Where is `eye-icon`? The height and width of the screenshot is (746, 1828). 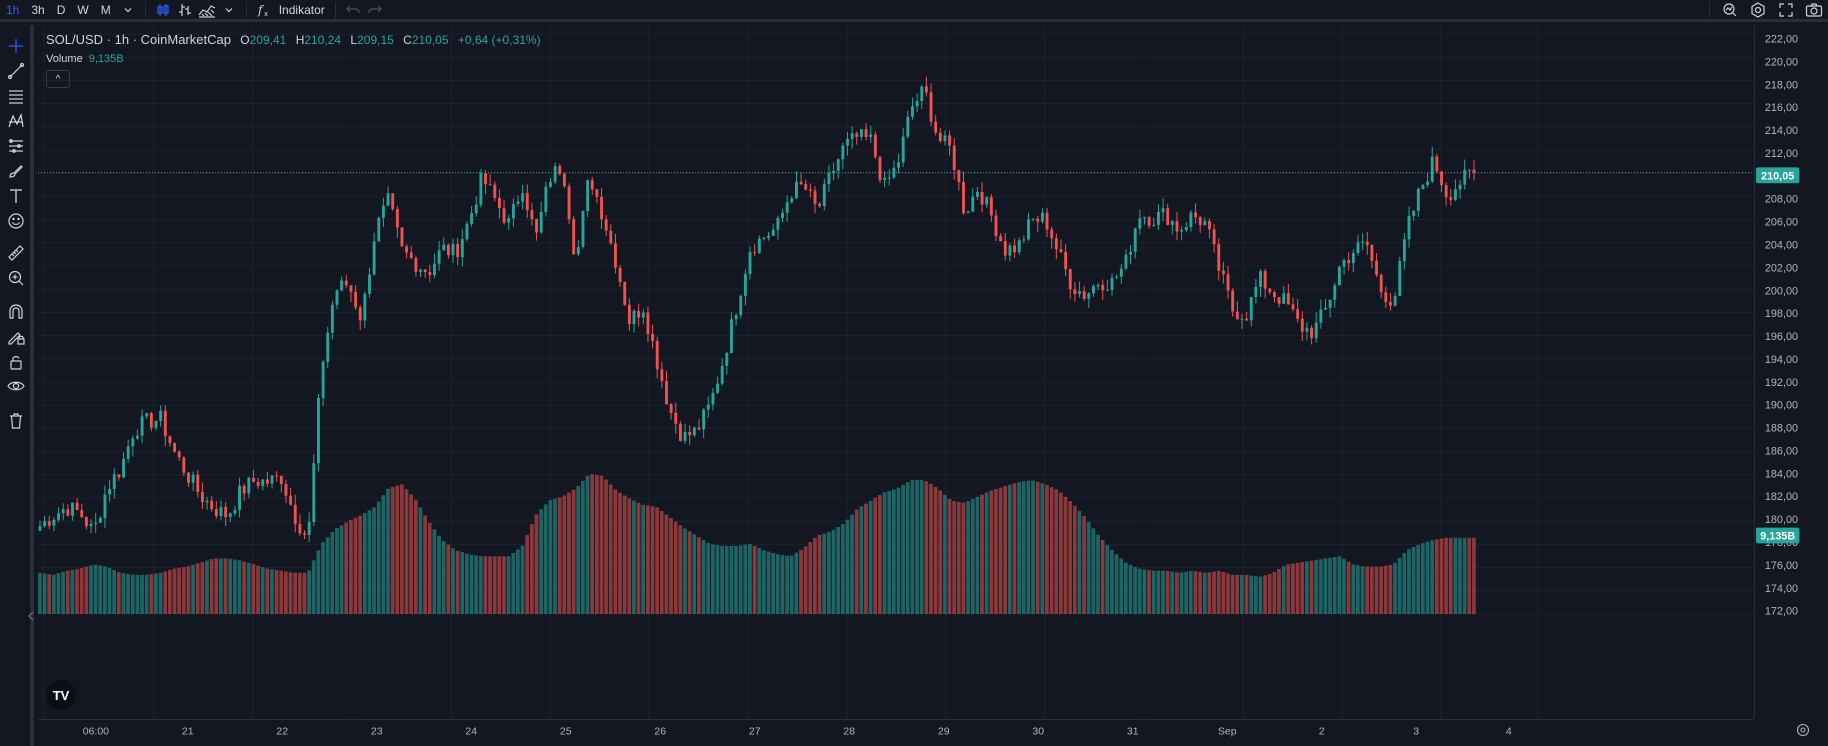 eye-icon is located at coordinates (16, 386).